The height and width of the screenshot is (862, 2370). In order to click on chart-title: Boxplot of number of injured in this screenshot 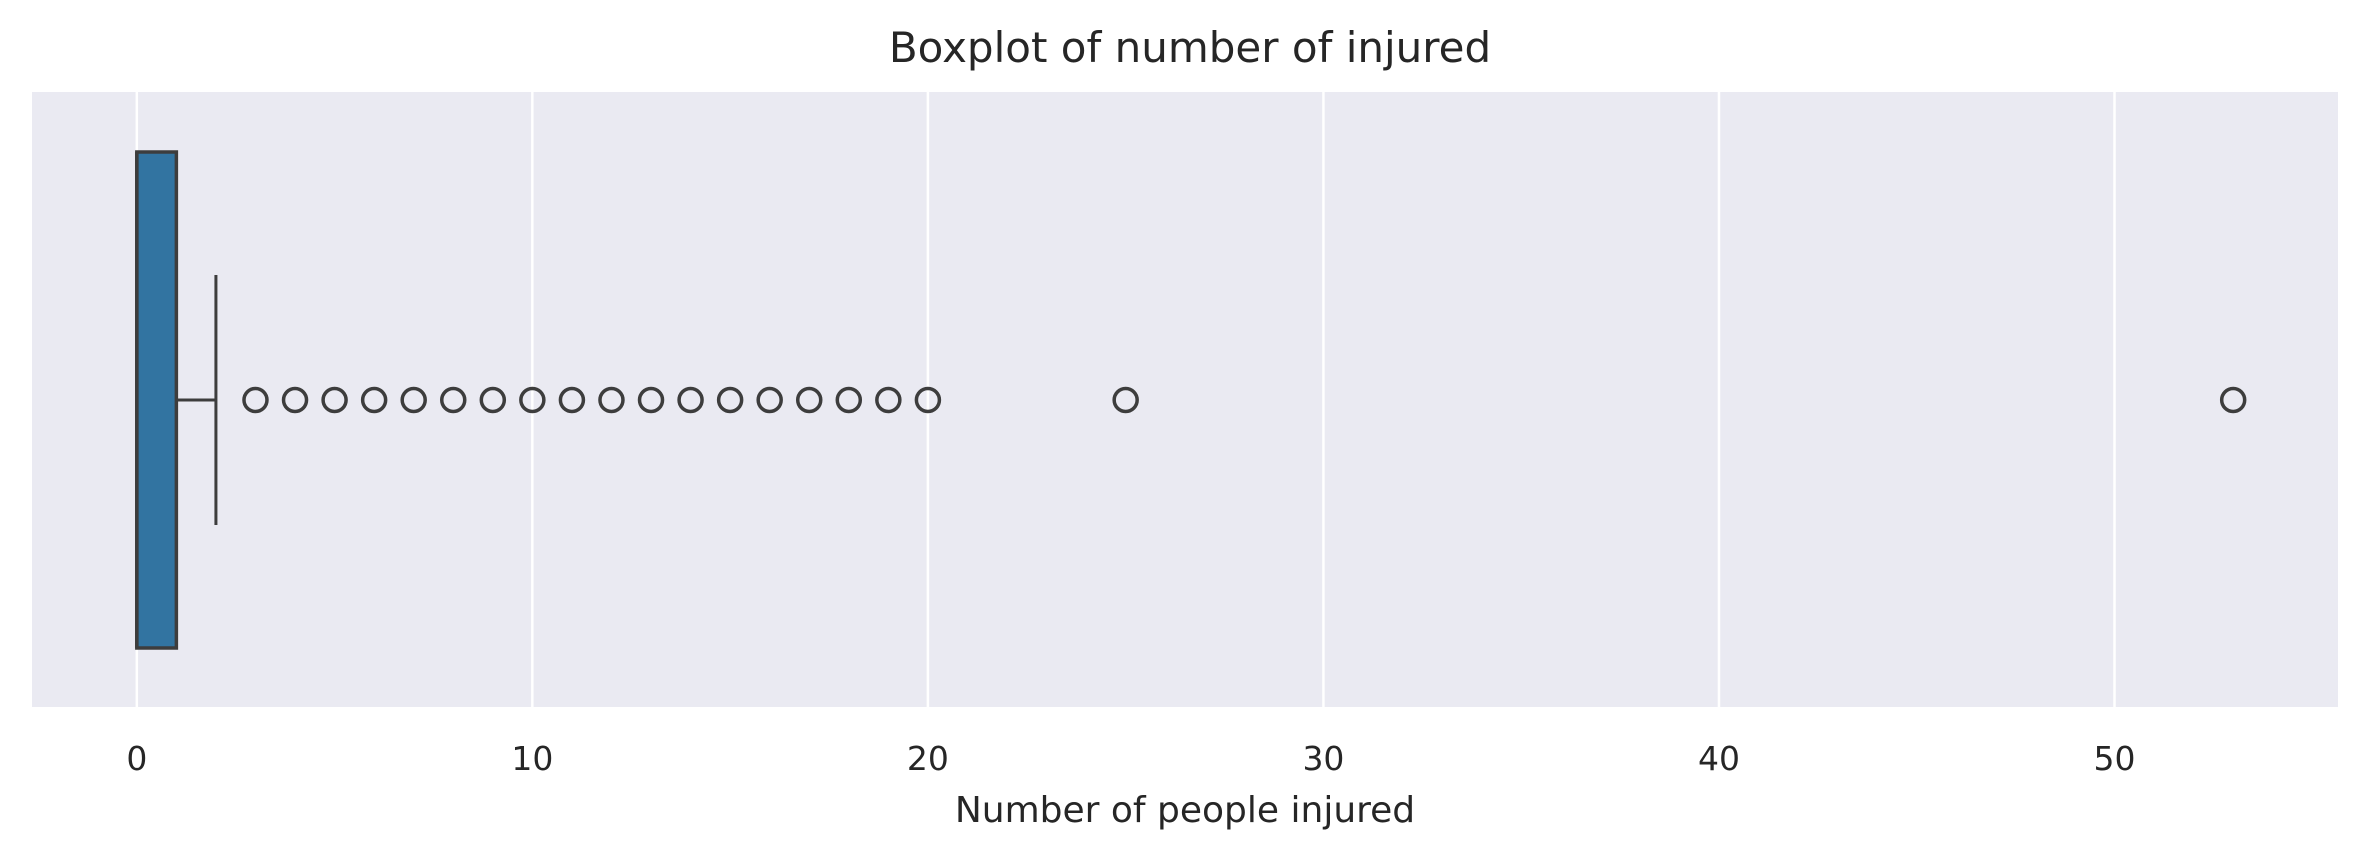, I will do `click(1190, 47)`.